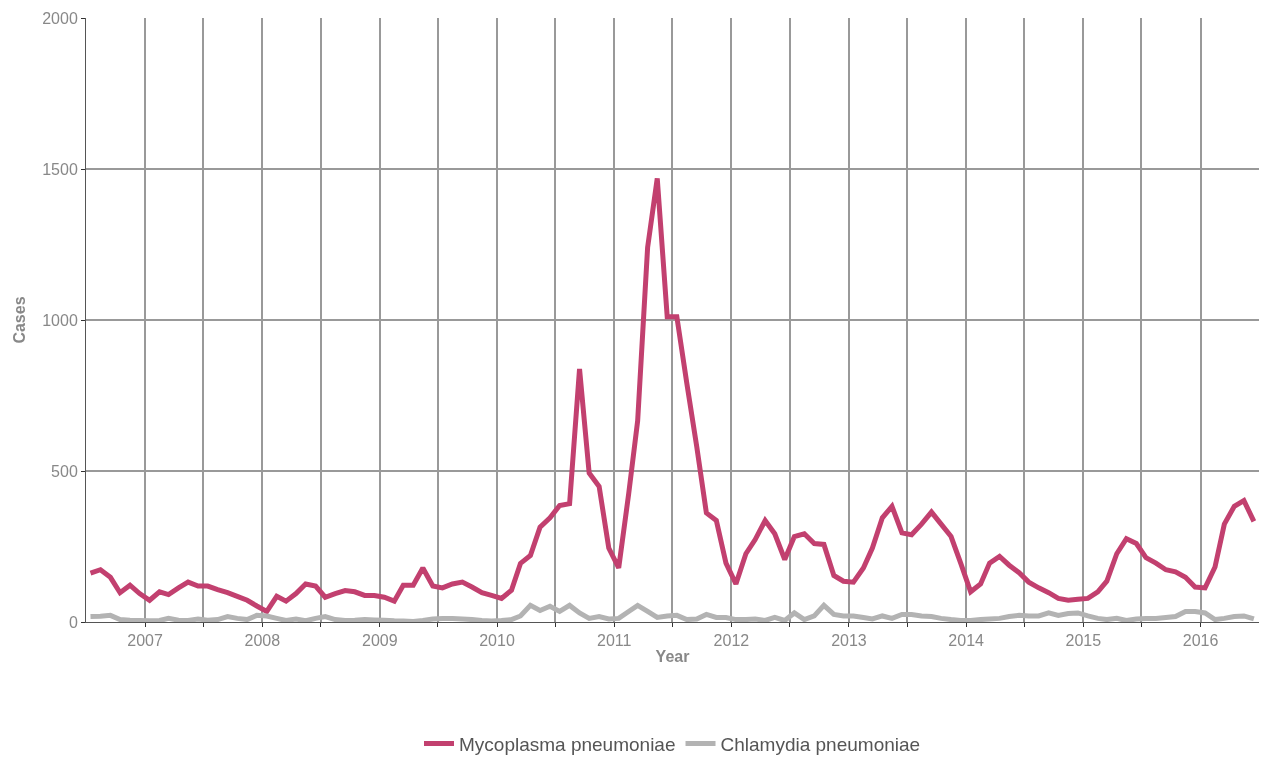 The height and width of the screenshot is (767, 1263). What do you see at coordinates (1083, 641) in the screenshot?
I see `x-tick-label: 2015` at bounding box center [1083, 641].